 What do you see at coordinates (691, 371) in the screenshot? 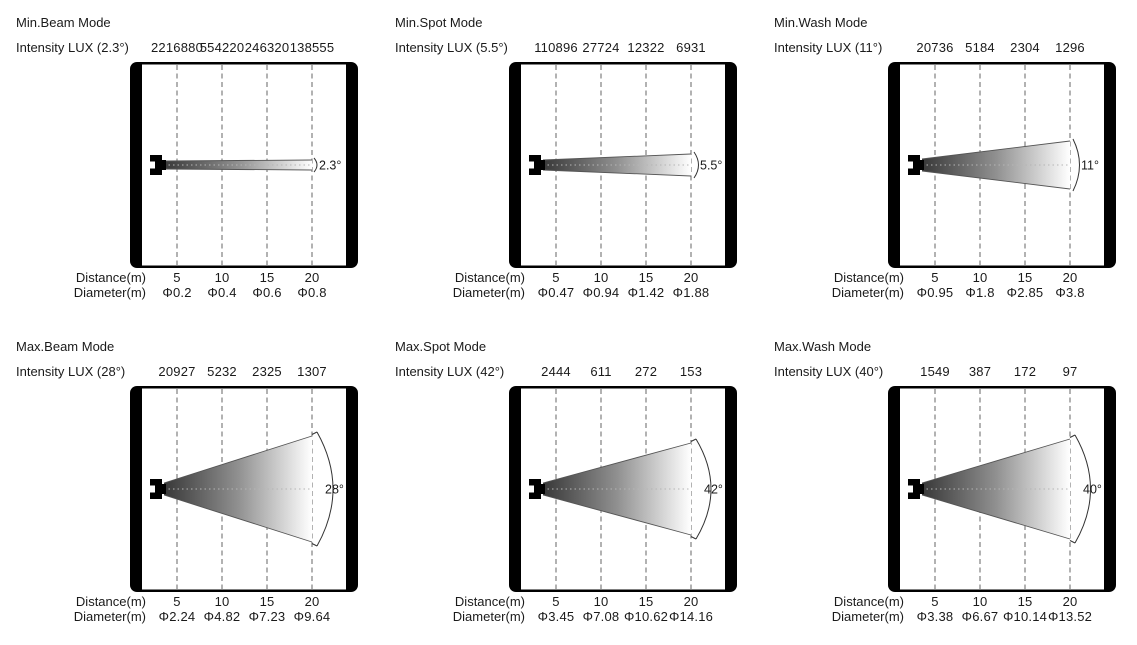
I see `intensity-value: 153` at bounding box center [691, 371].